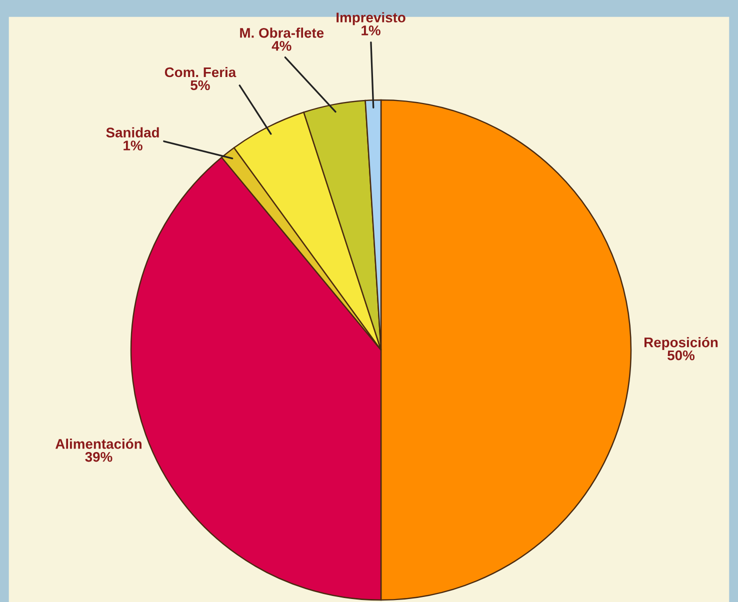 Image resolution: width=738 pixels, height=602 pixels. I want to click on slice-label: Reposición, so click(681, 343).